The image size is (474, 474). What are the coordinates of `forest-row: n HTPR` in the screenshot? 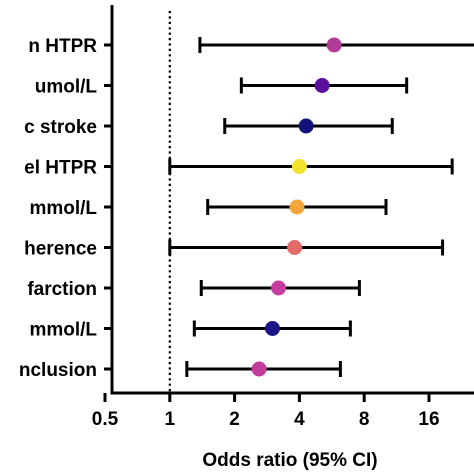 It's located at (251, 46).